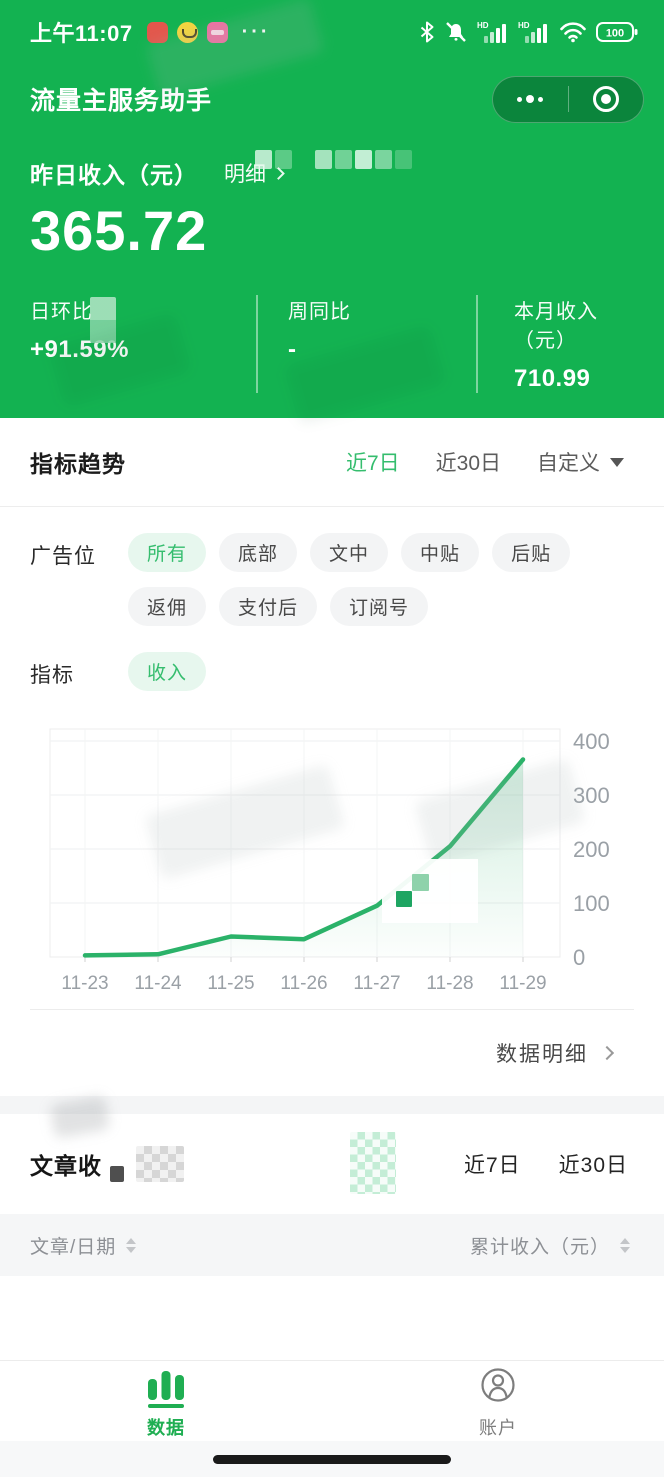  I want to click on home-circle-icon, so click(605, 99).